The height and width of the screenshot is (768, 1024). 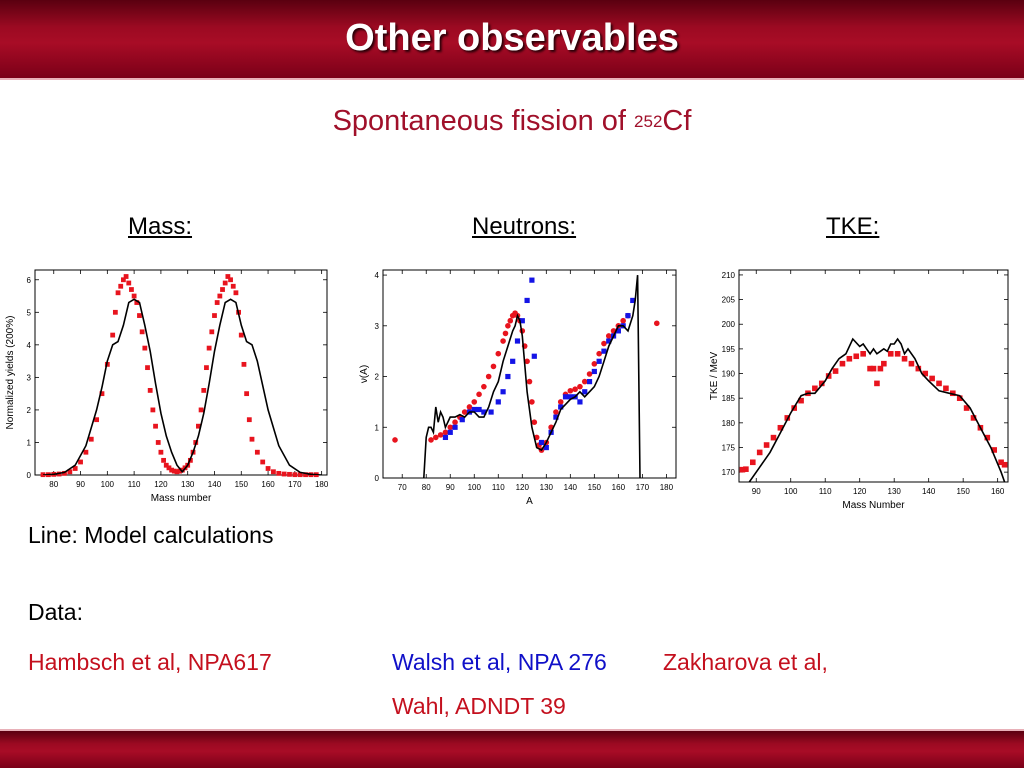 What do you see at coordinates (853, 226) in the screenshot?
I see `tke-panel-title: TKE:` at bounding box center [853, 226].